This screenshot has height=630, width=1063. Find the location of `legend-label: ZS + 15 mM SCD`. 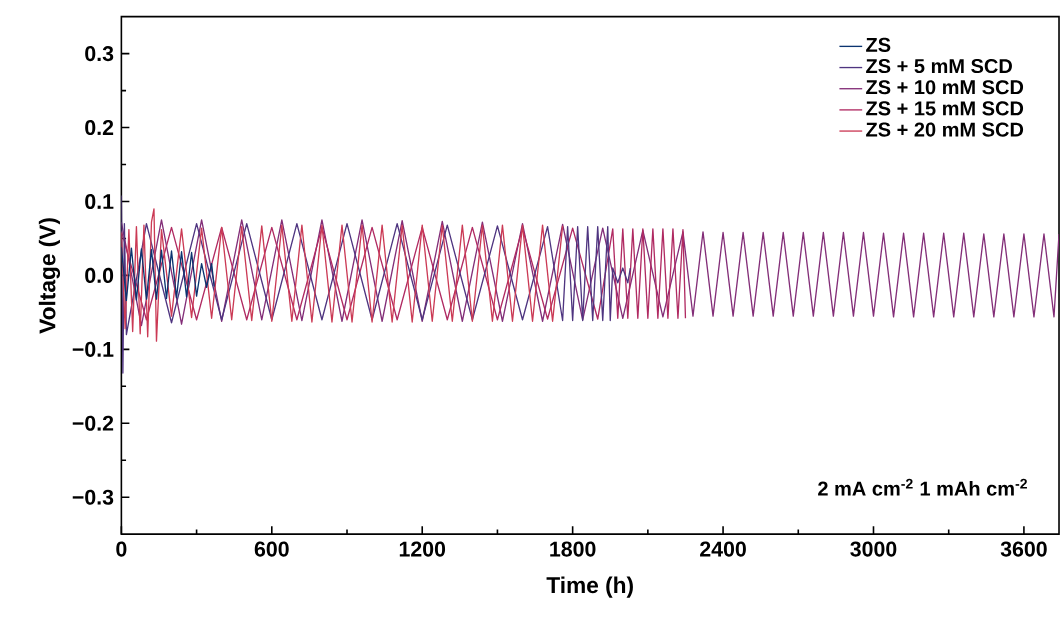

legend-label: ZS + 15 mM SCD is located at coordinates (945, 108).